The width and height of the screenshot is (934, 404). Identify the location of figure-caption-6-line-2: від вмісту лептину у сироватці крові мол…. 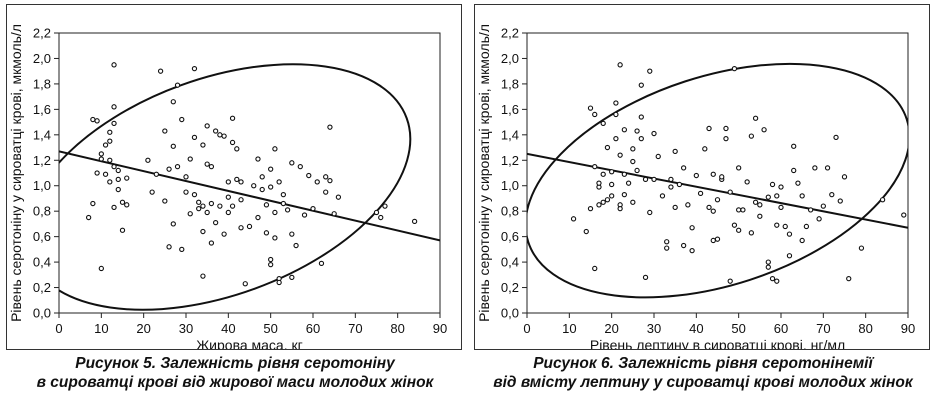
(703, 382).